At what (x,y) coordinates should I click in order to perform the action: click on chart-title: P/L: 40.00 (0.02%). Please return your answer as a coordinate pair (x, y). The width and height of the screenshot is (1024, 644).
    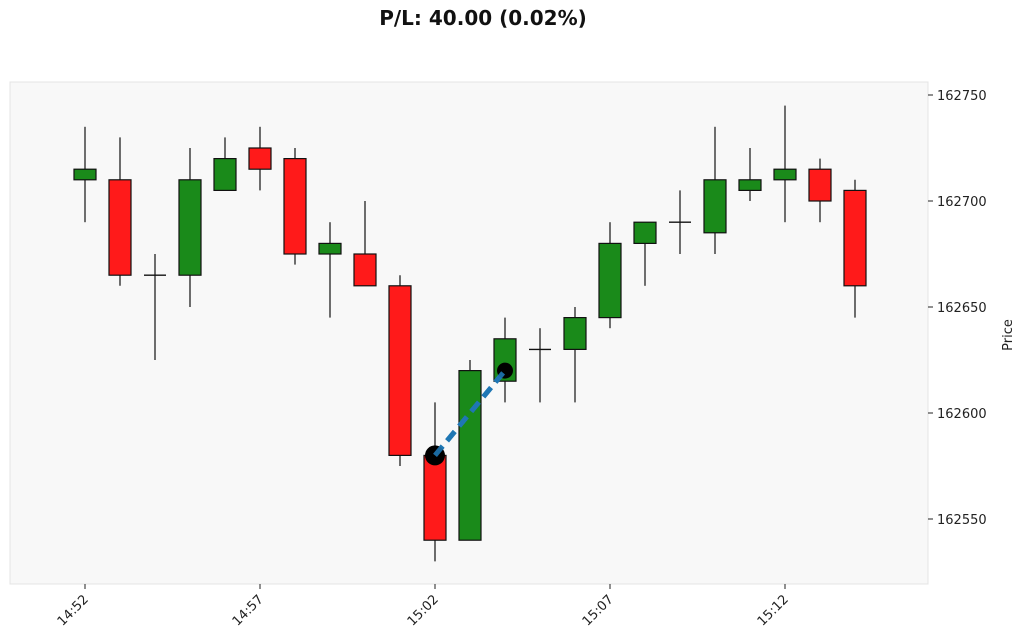
    Looking at the image, I should click on (483, 18).